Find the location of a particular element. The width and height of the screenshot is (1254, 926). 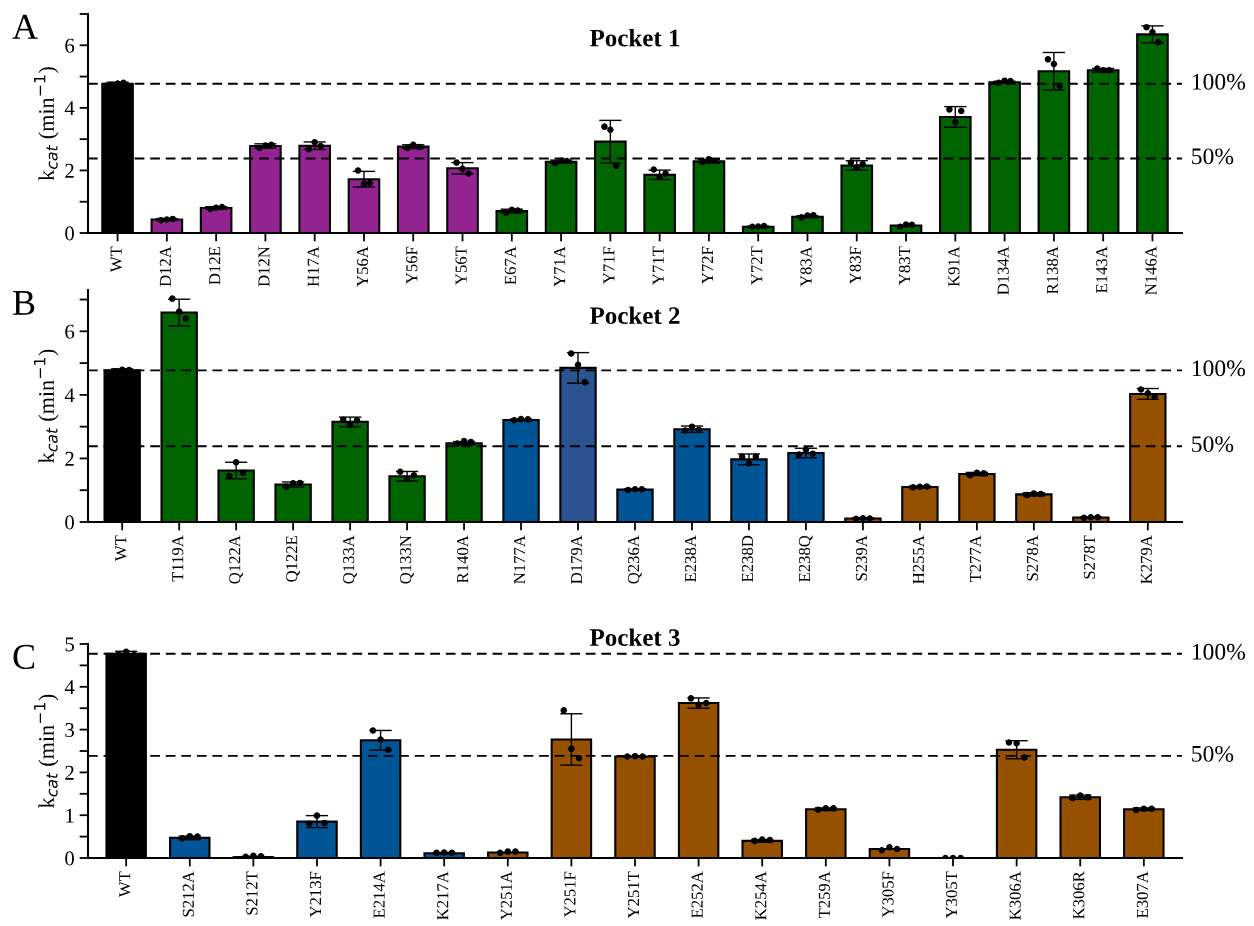

x-tick-label: Y71T is located at coordinates (658, 265).